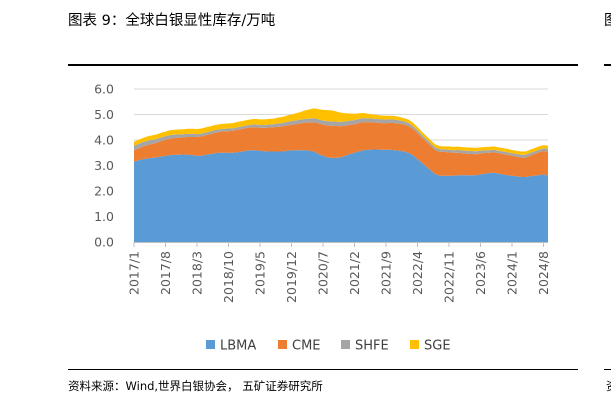 Image resolution: width=611 pixels, height=403 pixels. Describe the element at coordinates (354, 273) in the screenshot. I see `x-tick-label: 2021/2` at that location.